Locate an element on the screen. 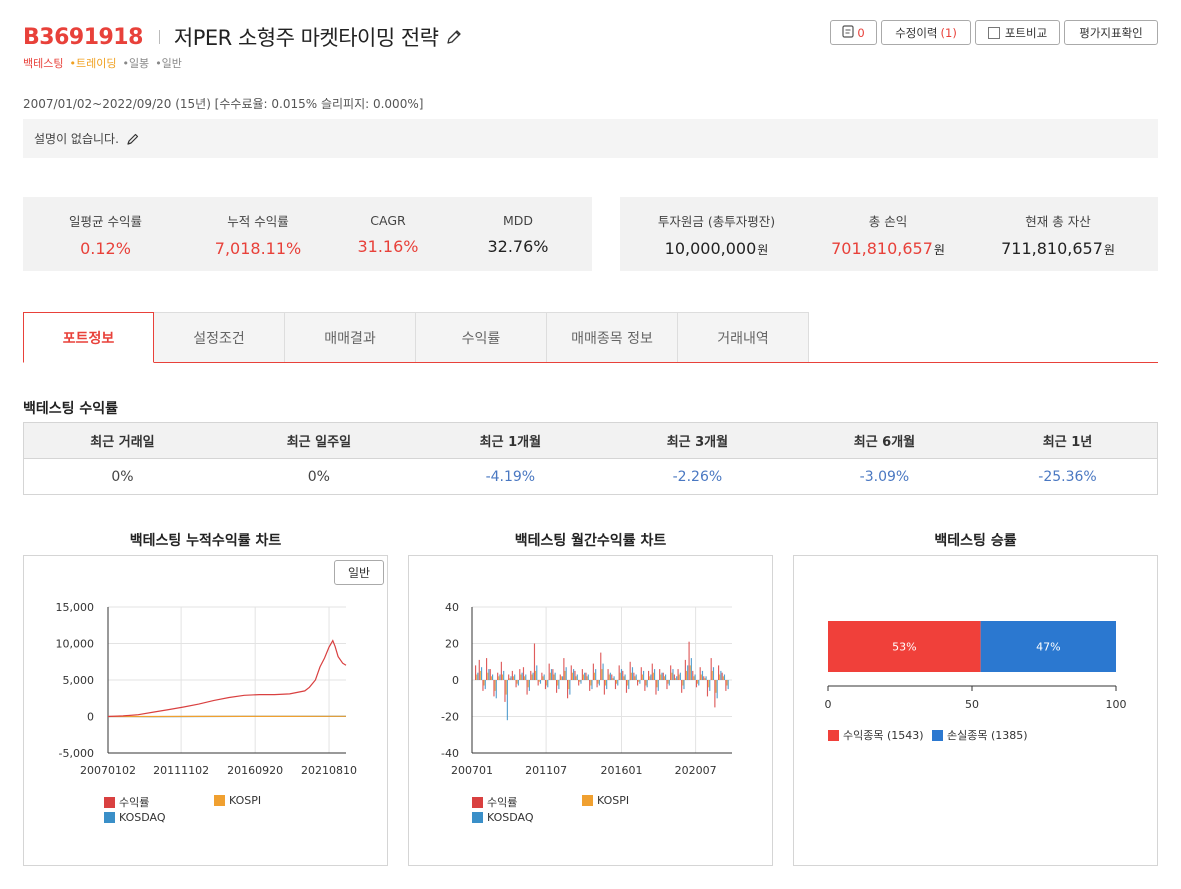 The height and width of the screenshot is (889, 1181). winrate-chart-title: 백테스팅 승률 is located at coordinates (975, 541).